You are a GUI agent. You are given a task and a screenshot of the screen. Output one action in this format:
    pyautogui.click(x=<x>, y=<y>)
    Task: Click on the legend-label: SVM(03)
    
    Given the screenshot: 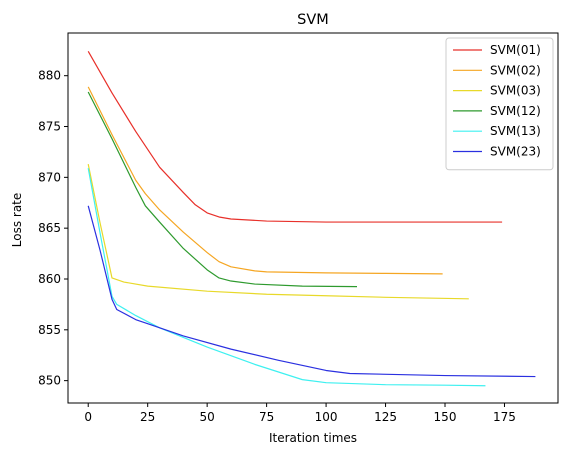 What is the action you would take?
    pyautogui.click(x=515, y=91)
    